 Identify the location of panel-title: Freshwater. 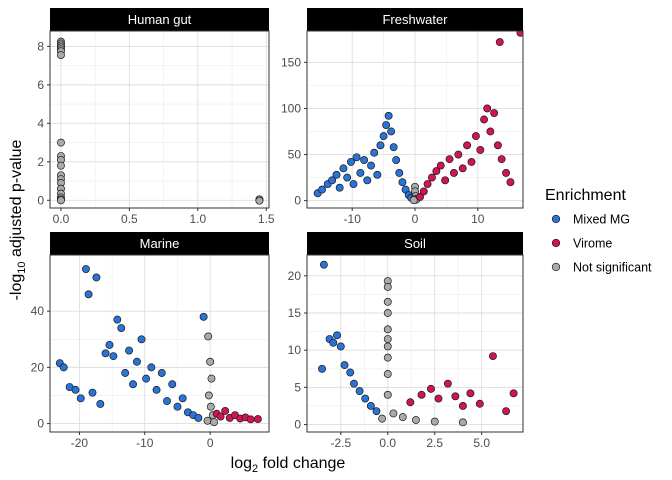
(415, 19).